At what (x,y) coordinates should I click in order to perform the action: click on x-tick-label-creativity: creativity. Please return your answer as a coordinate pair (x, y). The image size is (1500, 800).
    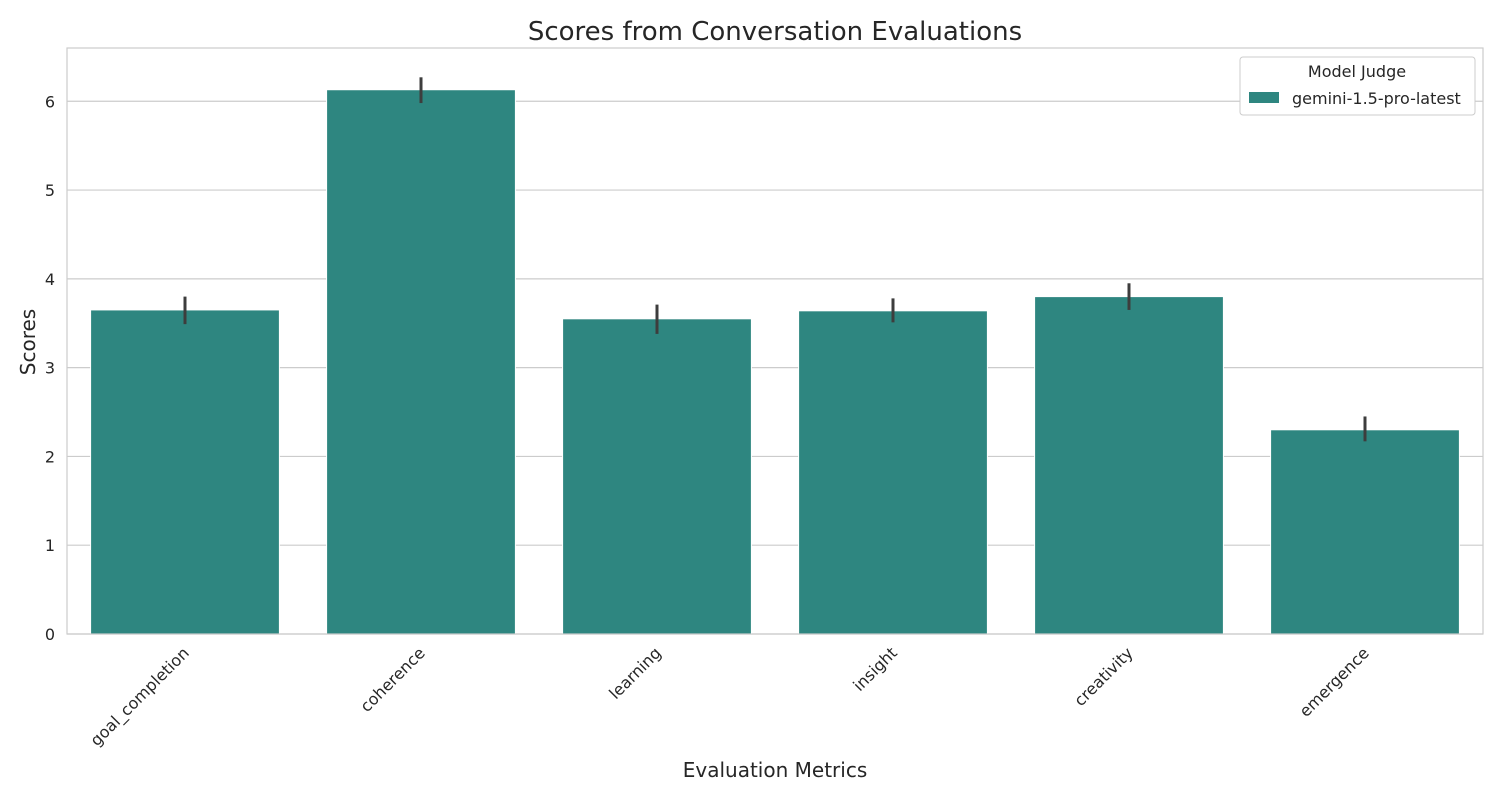
    Looking at the image, I should click on (1103, 676).